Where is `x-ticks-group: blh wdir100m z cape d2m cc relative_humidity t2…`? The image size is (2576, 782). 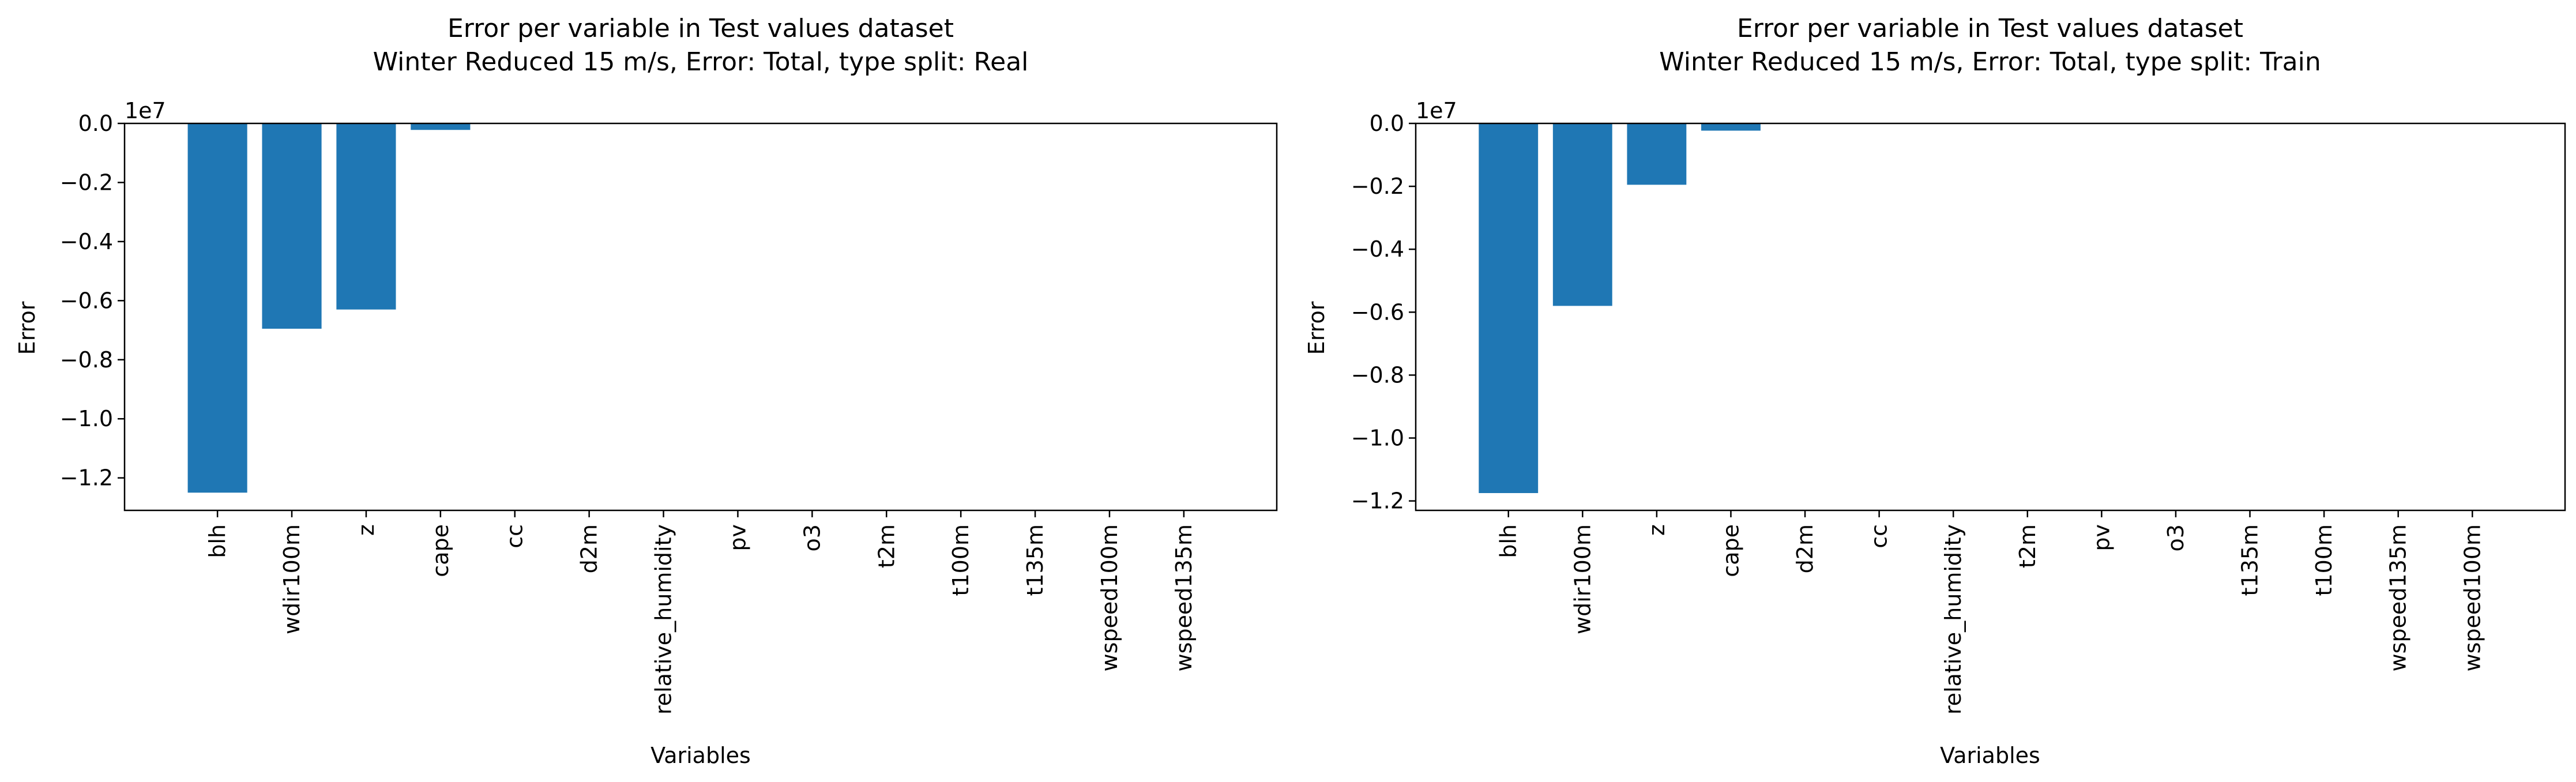 x-ticks-group: blh wdir100m z cape d2m cc relative_humidity t2… is located at coordinates (1990, 612).